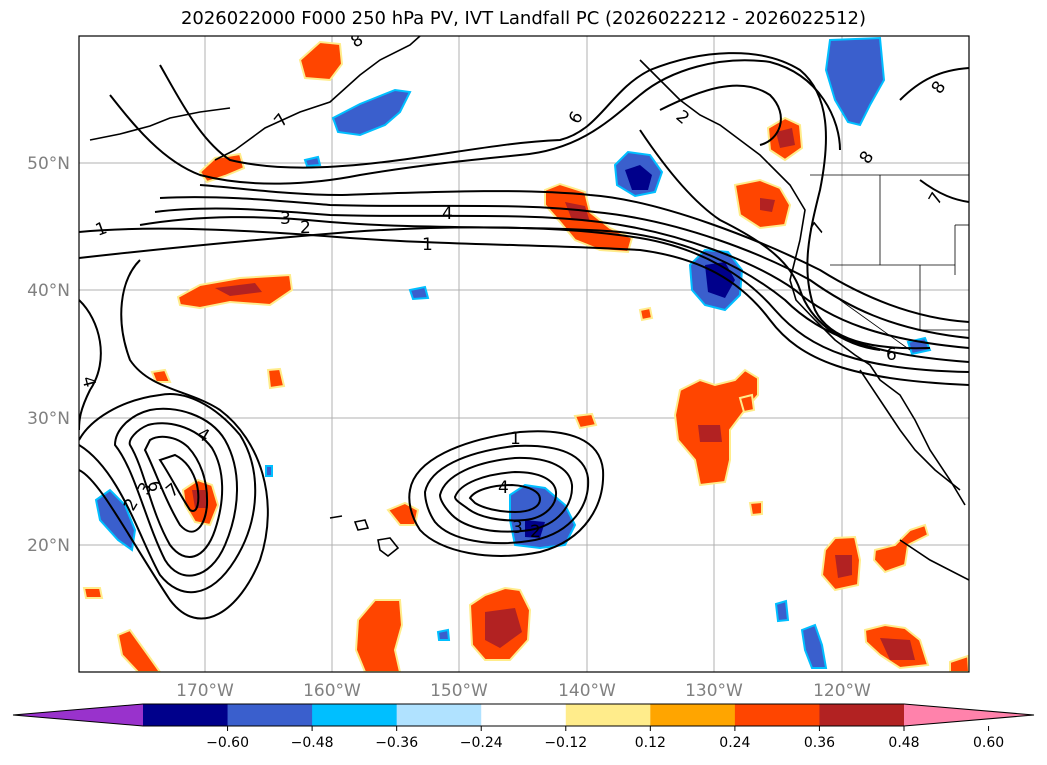 The image size is (1047, 765). I want to click on lon-tick-label: 120°W, so click(842, 691).